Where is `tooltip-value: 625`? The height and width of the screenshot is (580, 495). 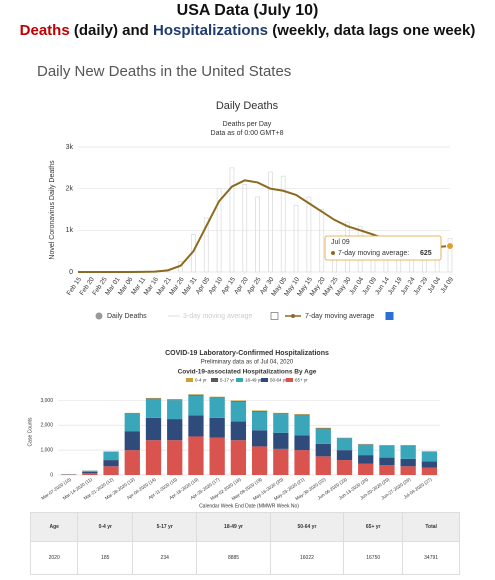
tooltip-value: 625 is located at coordinates (426, 253).